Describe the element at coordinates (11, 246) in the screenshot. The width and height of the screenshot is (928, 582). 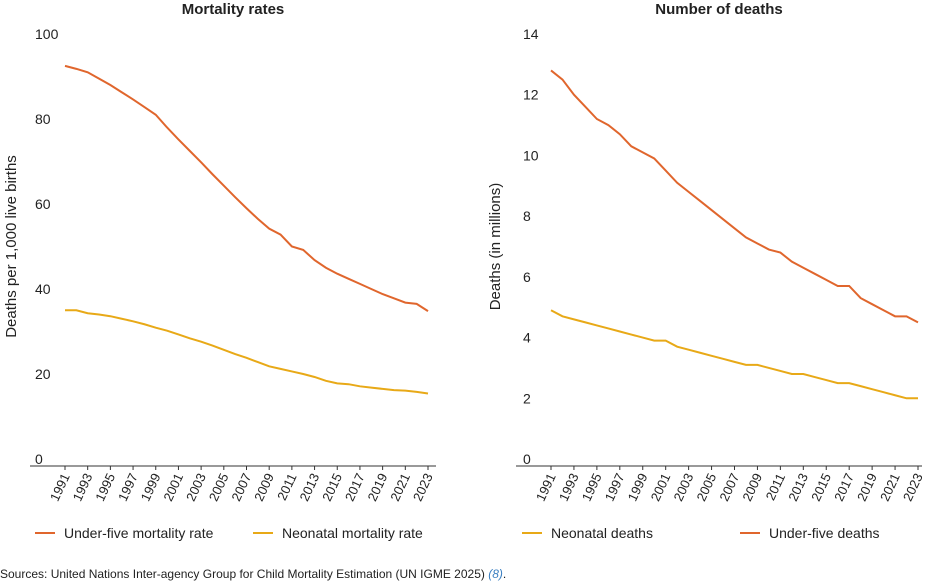
I see `y-axis-label: Deaths per 1,000 live births` at that location.